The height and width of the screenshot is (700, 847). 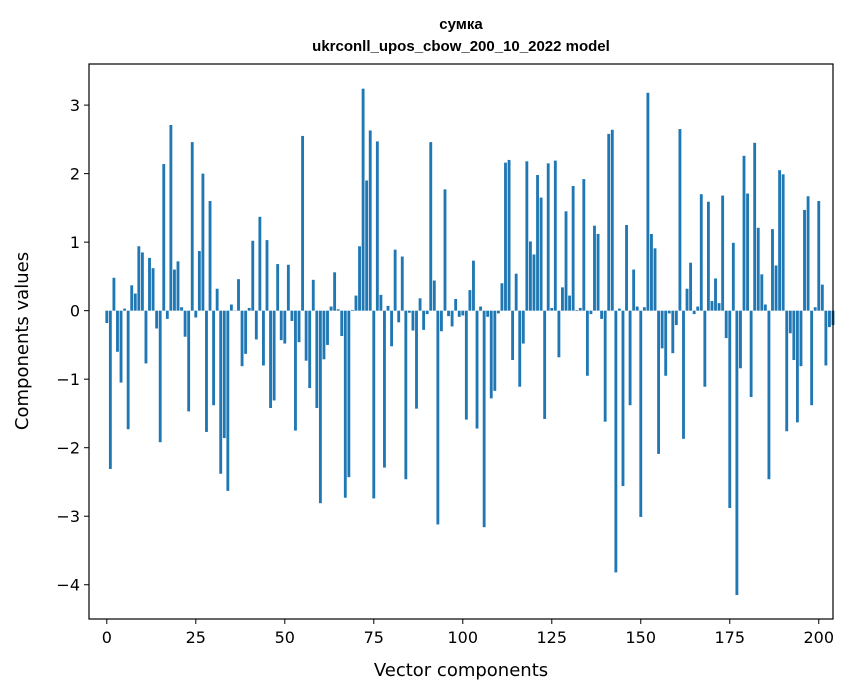 I want to click on chart-subtitle: ukrconll_upos_cbow_200_10_2022 model, so click(x=461, y=46).